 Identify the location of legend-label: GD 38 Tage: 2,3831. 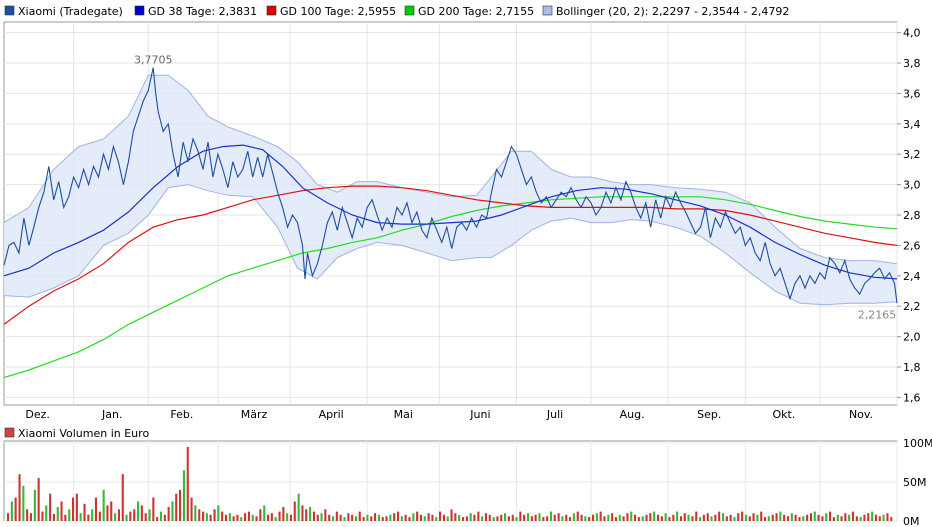
(202, 11).